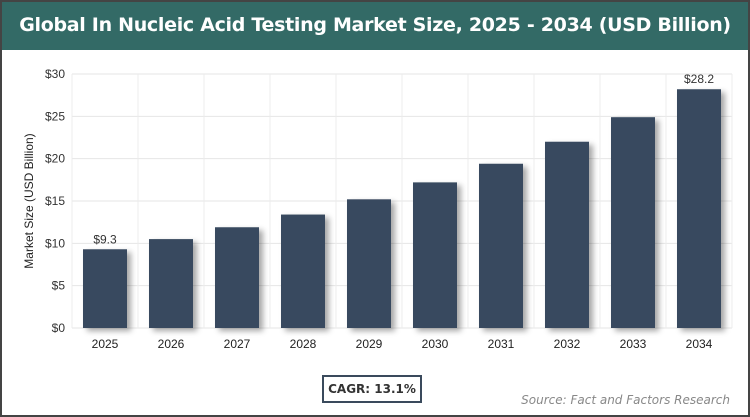 Image resolution: width=750 pixels, height=417 pixels. What do you see at coordinates (501, 245) in the screenshot?
I see `bar-2031` at bounding box center [501, 245].